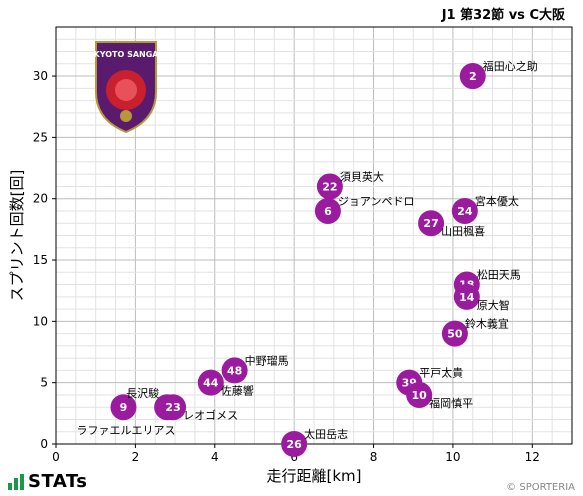  What do you see at coordinates (364, 209) in the screenshot?
I see `player-point: 6 ジョアンペドロ` at bounding box center [364, 209].